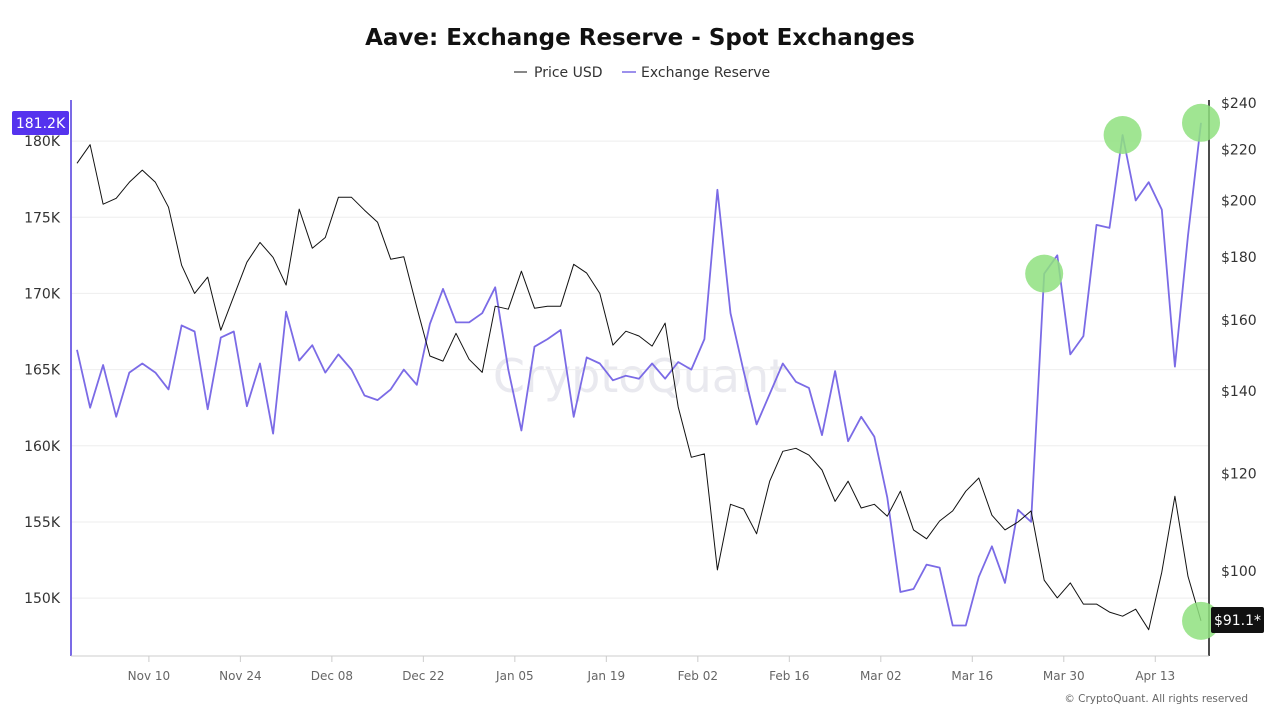  I want to click on legend-price-label: Price USD, so click(568, 73).